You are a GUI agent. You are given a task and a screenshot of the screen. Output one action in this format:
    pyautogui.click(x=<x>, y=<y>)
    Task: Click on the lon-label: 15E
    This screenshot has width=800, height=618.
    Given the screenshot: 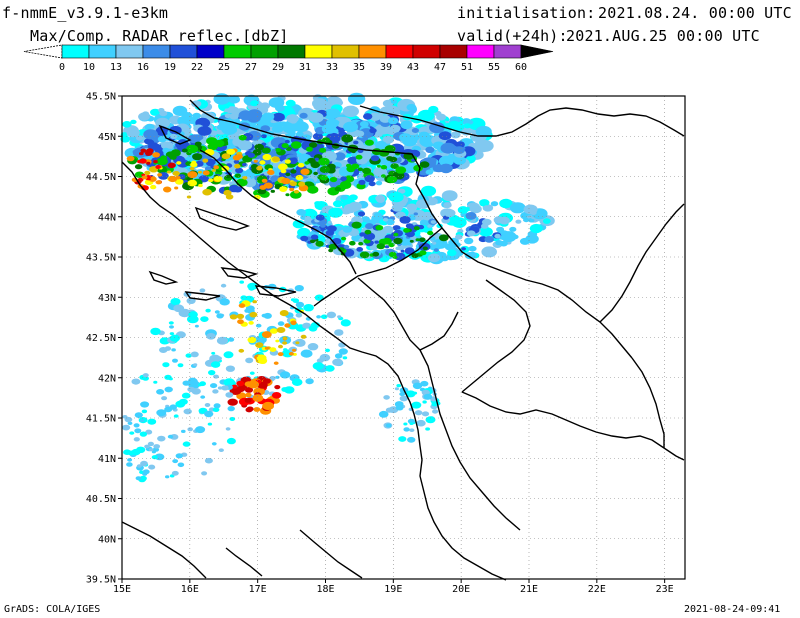 What is the action you would take?
    pyautogui.click(x=122, y=589)
    